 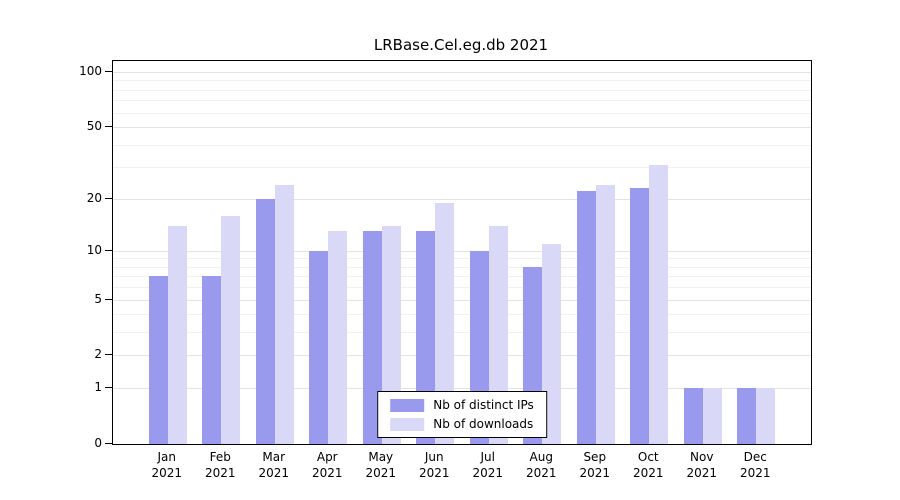 I want to click on x-tick-month: Dec, so click(x=755, y=457).